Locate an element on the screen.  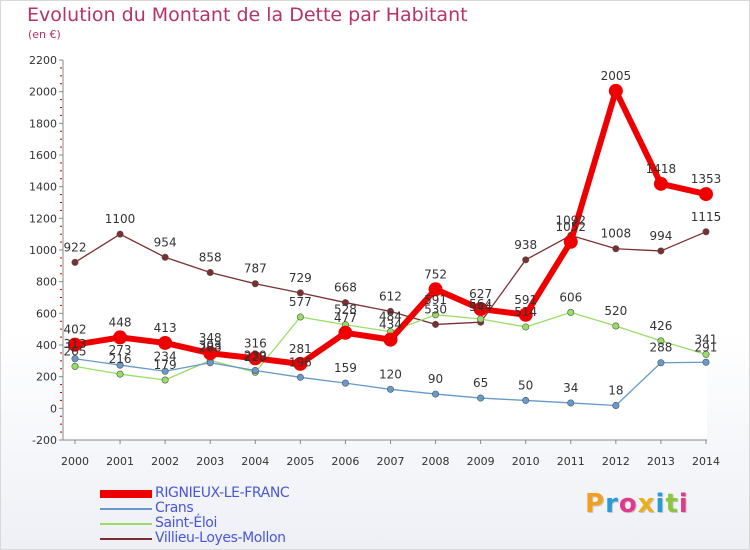
data-label: 530 is located at coordinates (435, 309).